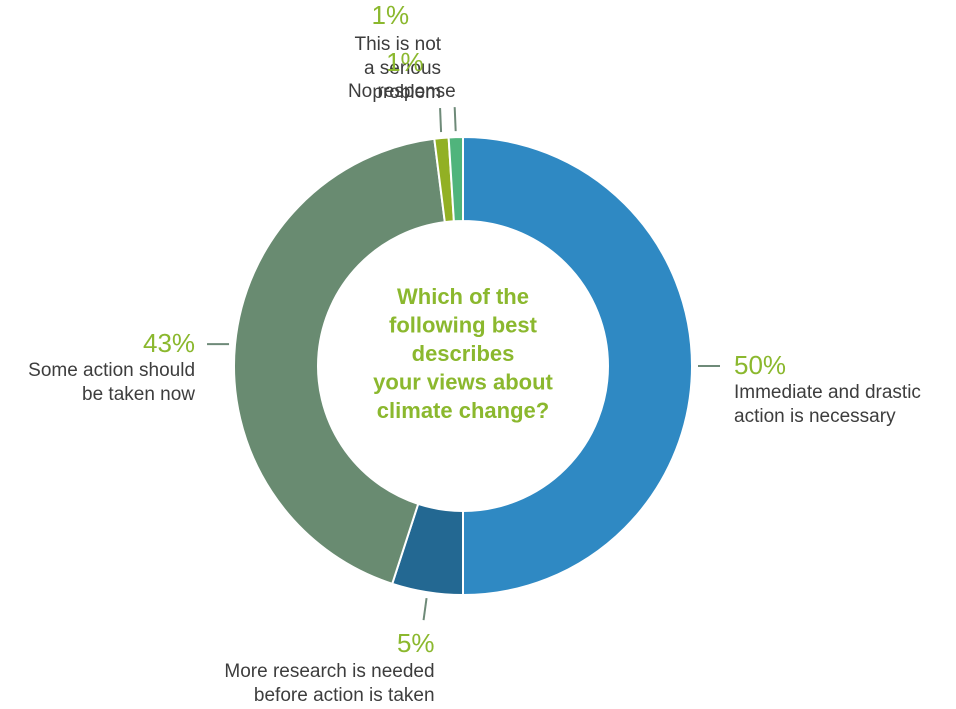 The height and width of the screenshot is (709, 956). What do you see at coordinates (416, 643) in the screenshot?
I see `pct-label-research: 5%` at bounding box center [416, 643].